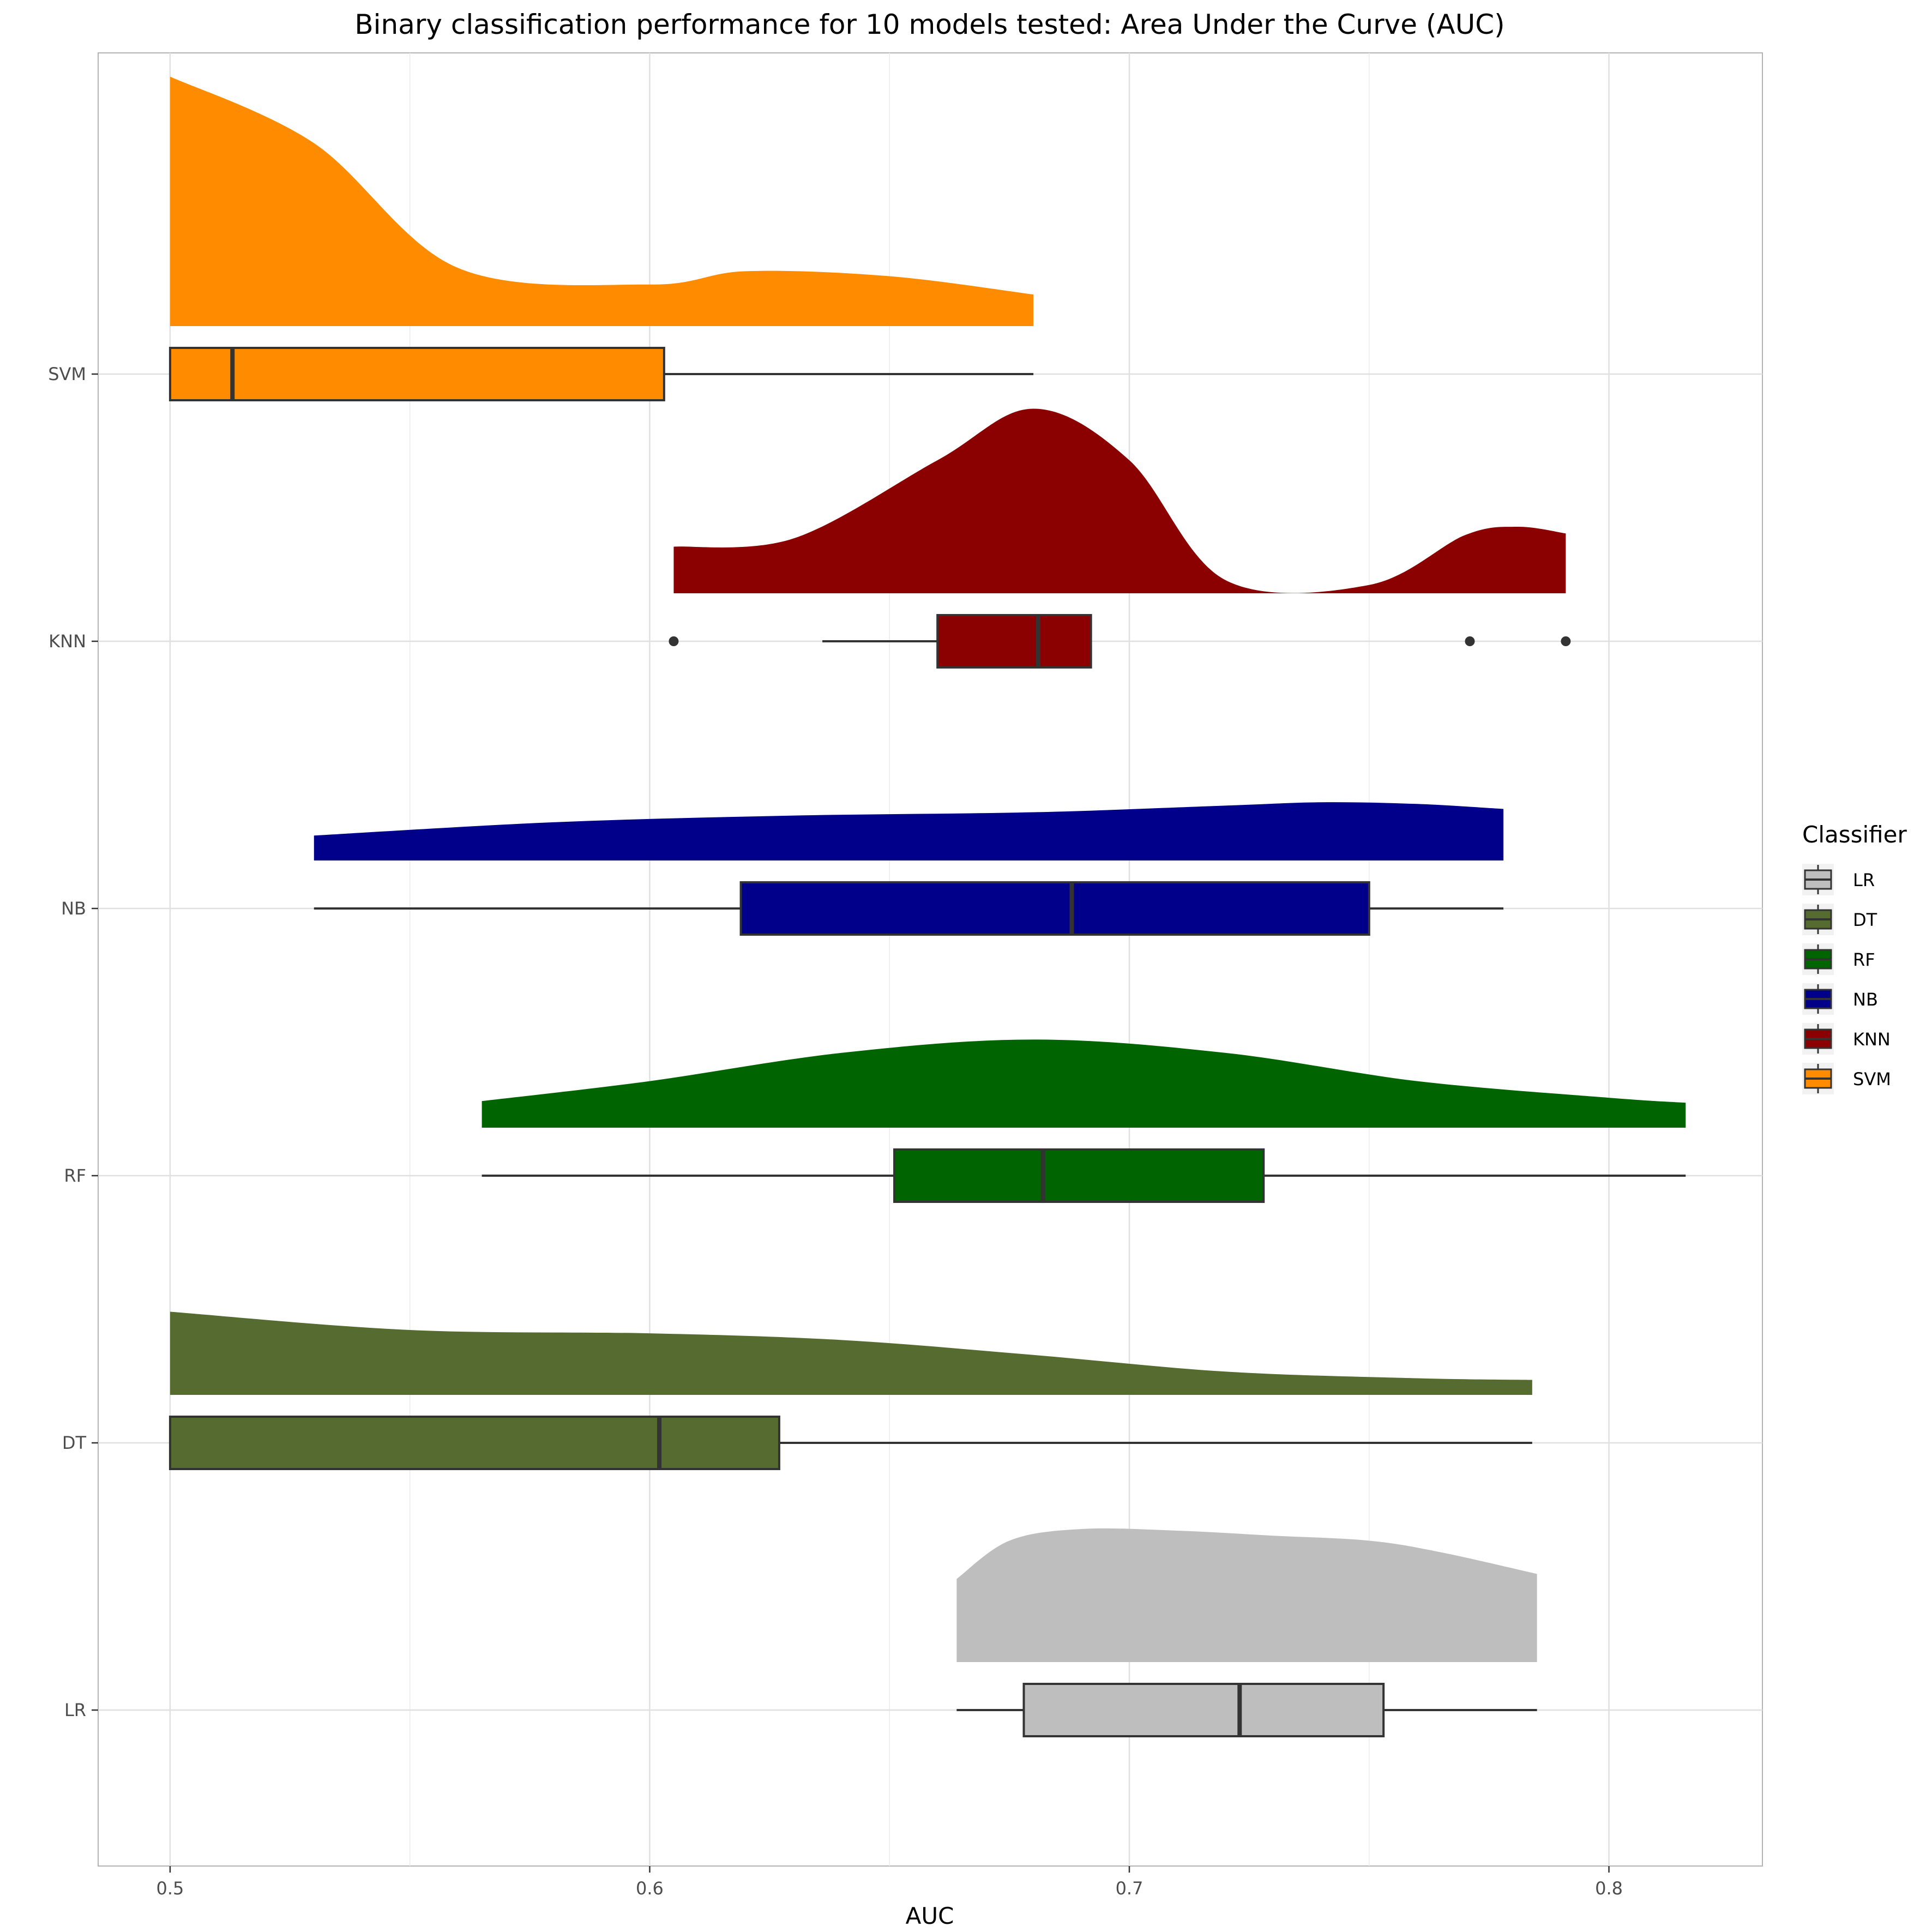 The image size is (1932, 1932). What do you see at coordinates (1865, 999) in the screenshot?
I see `legend-label-nb: NB` at bounding box center [1865, 999].